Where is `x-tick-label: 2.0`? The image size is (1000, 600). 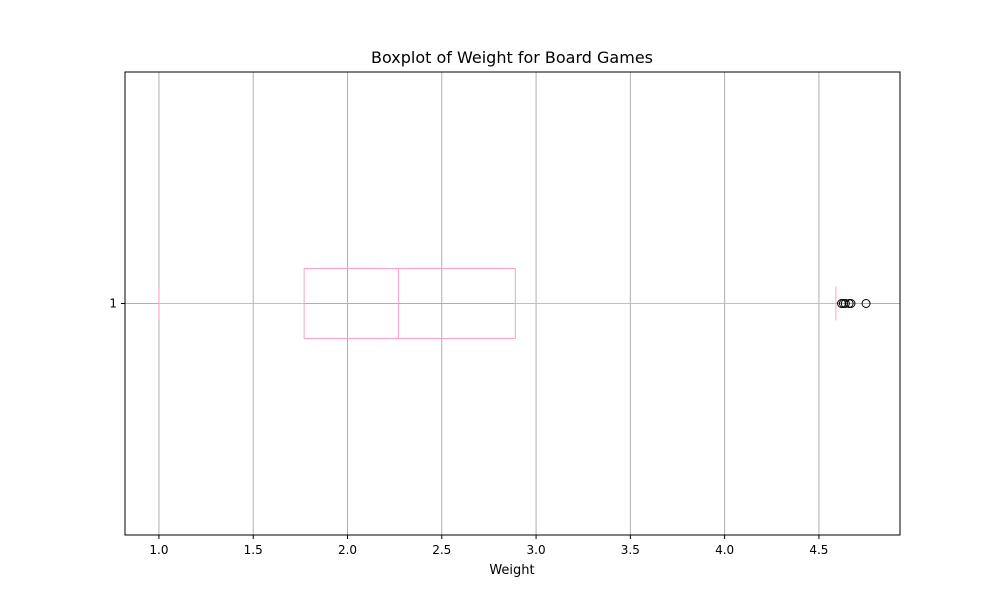 x-tick-label: 2.0 is located at coordinates (347, 550).